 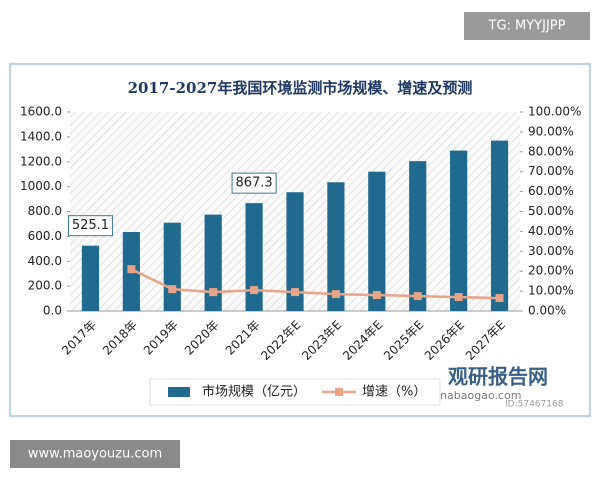 What do you see at coordinates (551, 211) in the screenshot?
I see `y2-tick-label: 50.00%` at bounding box center [551, 211].